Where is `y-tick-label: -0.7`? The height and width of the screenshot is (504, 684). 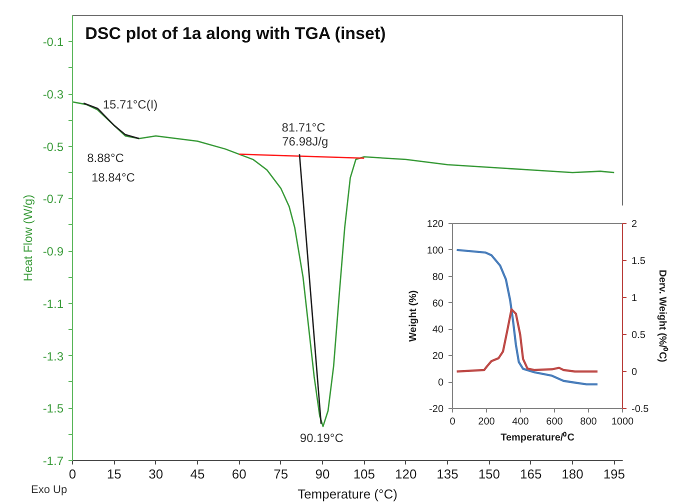
y-tick-label: -0.7 is located at coordinates (53, 199).